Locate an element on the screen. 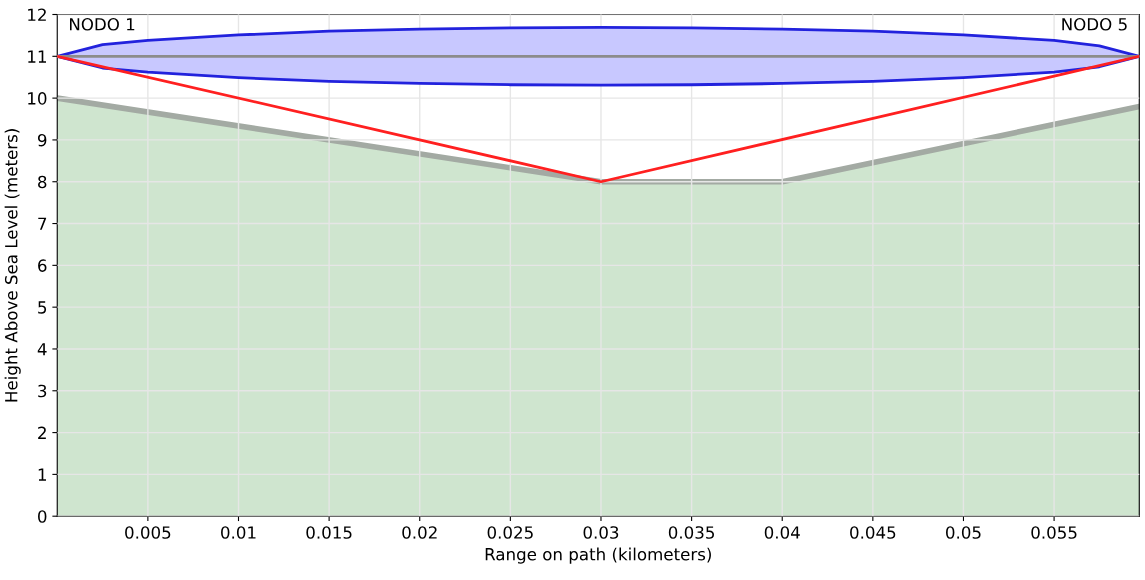  y-tick-label: 9 is located at coordinates (42, 140).